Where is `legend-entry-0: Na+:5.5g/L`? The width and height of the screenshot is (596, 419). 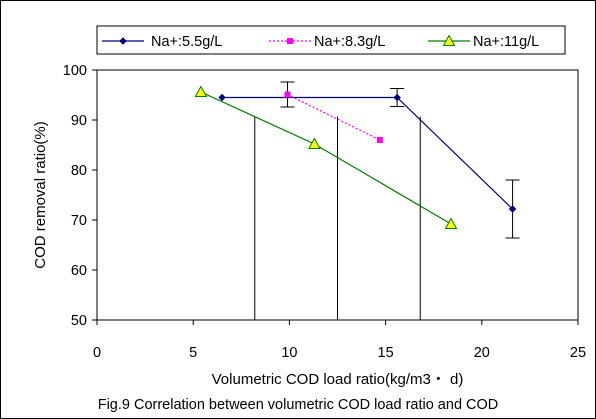 legend-entry-0: Na+:5.5g/L is located at coordinates (162, 42).